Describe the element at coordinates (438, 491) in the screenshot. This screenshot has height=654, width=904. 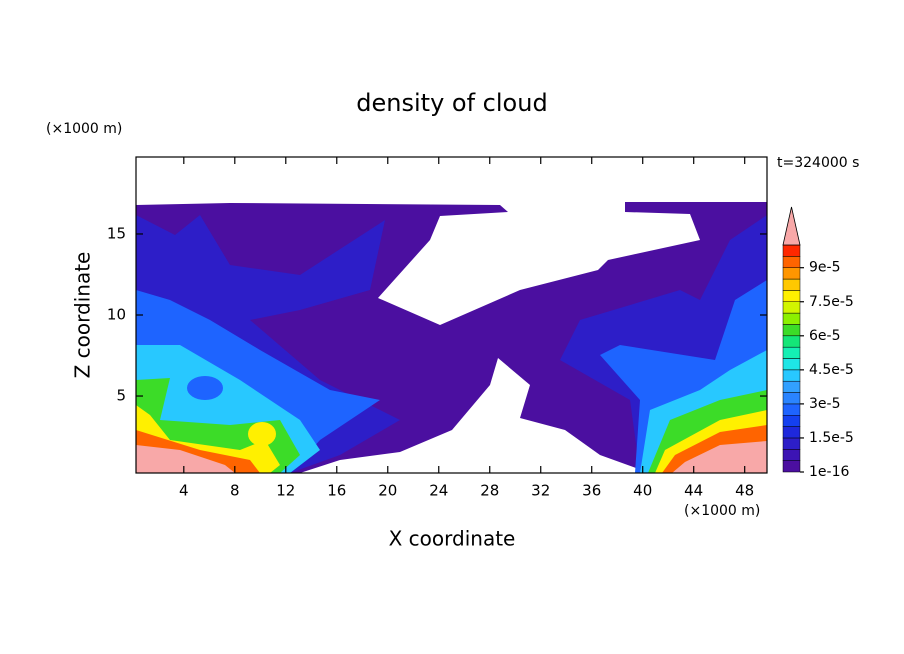
I see `x-tick-label: 24` at that location.